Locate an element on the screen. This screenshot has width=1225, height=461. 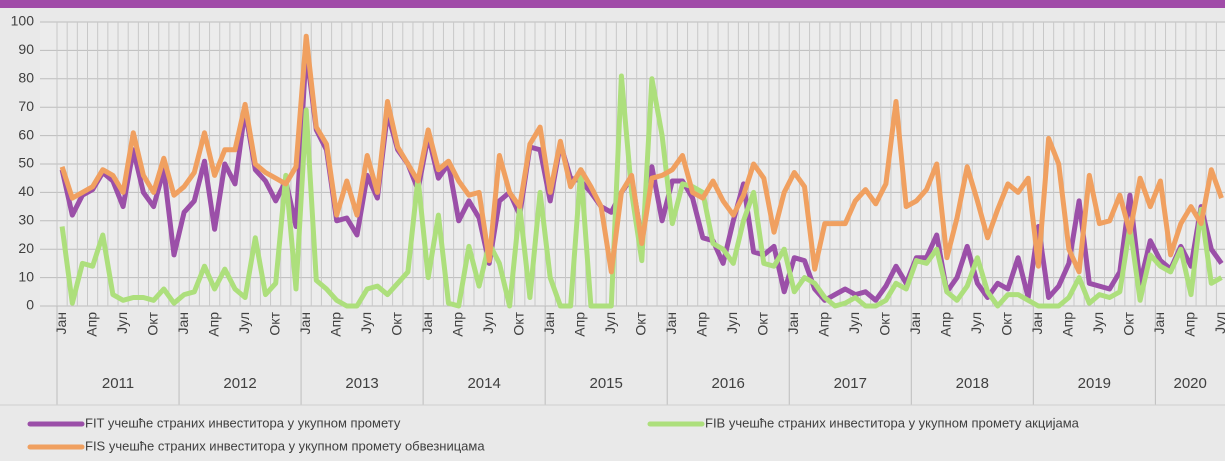
year-label: 2014 is located at coordinates (483, 383).